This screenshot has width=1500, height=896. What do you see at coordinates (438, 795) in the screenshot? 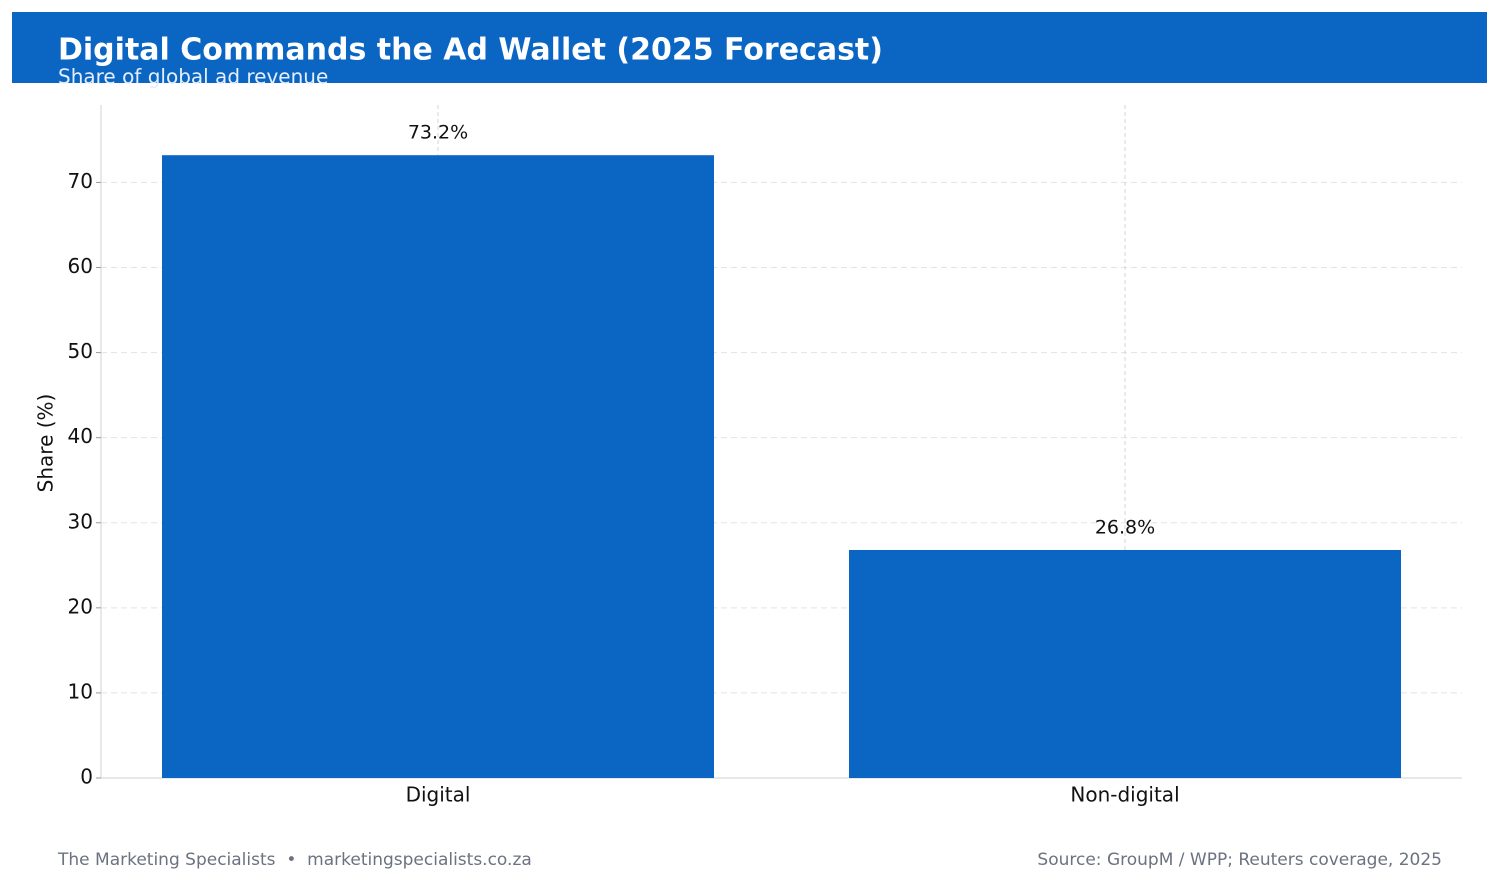
I see `x-tick-label: Digital` at bounding box center [438, 795].